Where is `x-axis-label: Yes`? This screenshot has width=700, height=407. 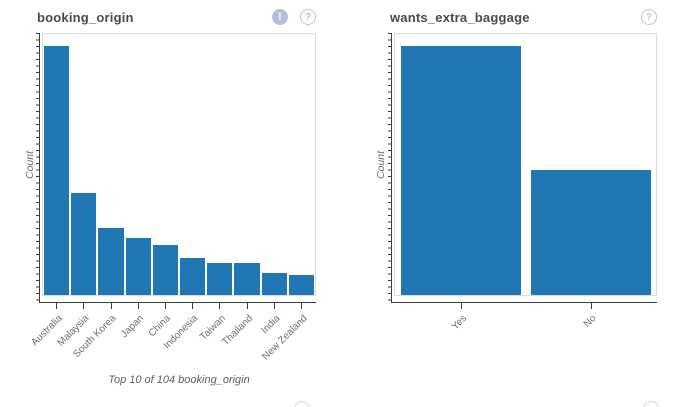 x-axis-label: Yes is located at coordinates (459, 323).